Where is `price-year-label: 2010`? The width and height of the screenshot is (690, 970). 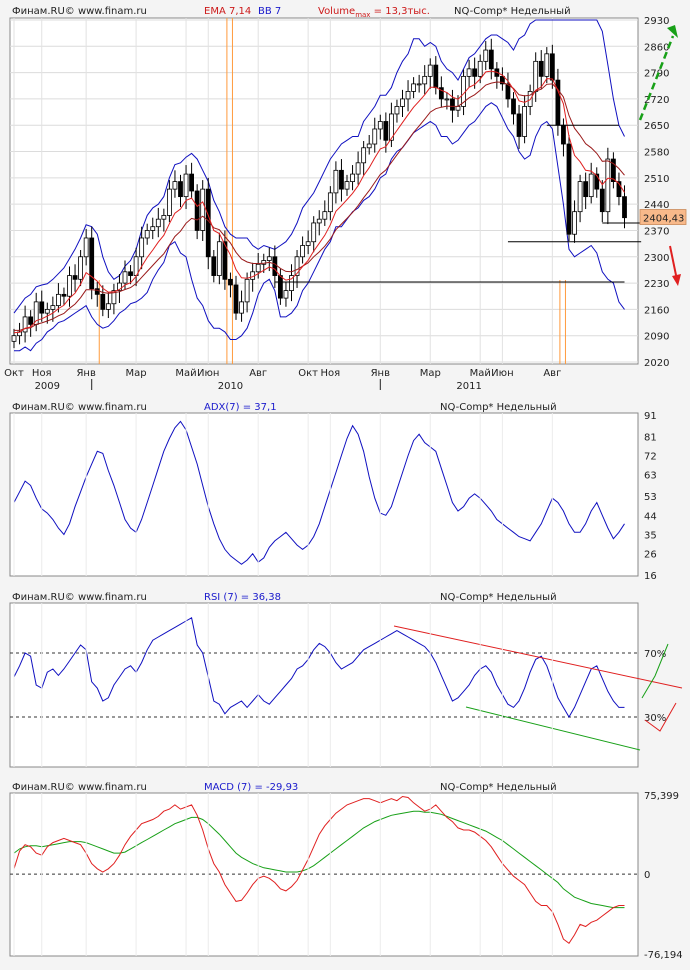
price-year-label: 2010 is located at coordinates (230, 386).